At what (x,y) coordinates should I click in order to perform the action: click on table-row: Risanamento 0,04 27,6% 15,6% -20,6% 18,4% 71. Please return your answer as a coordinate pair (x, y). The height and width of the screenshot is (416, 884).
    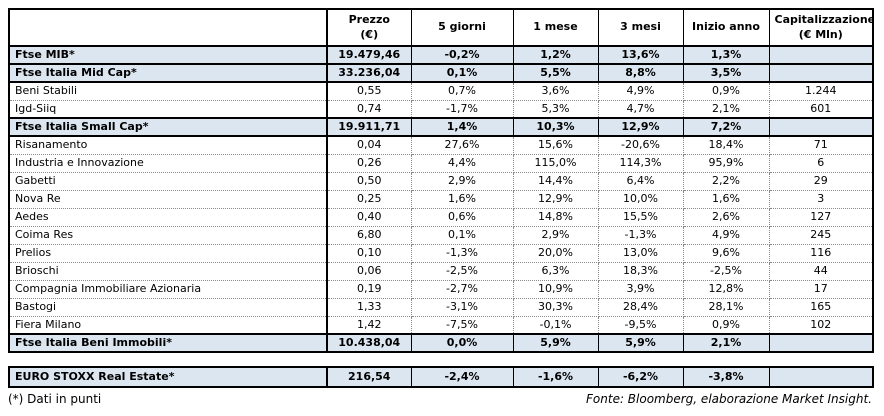
    Looking at the image, I should click on (441, 145).